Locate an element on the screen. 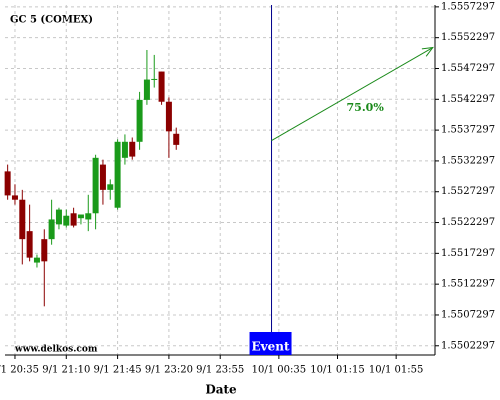 Image resolution: width=500 pixels, height=400 pixels. y-tick-label: 1.5547297 is located at coordinates (468, 68).